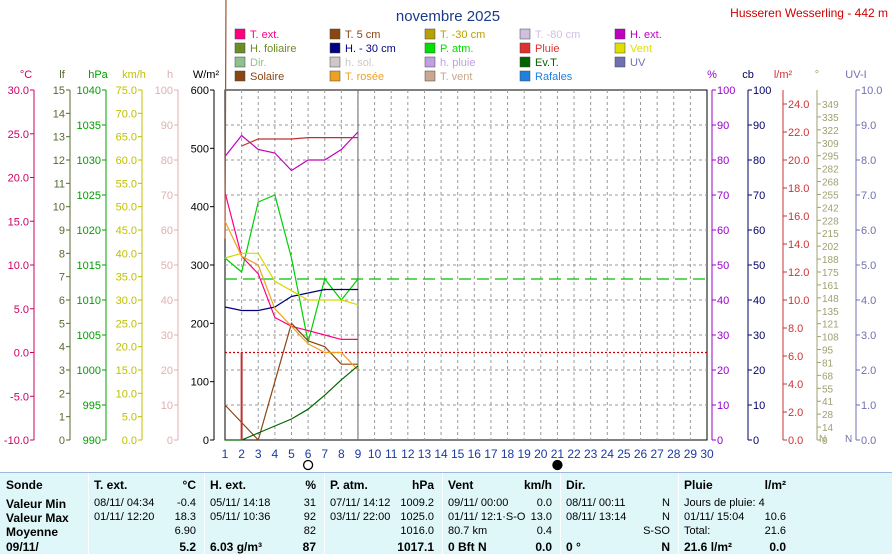 This screenshot has width=892, height=554. What do you see at coordinates (798, 245) in the screenshot?
I see `axis-tick-label: 14.0` at bounding box center [798, 245].